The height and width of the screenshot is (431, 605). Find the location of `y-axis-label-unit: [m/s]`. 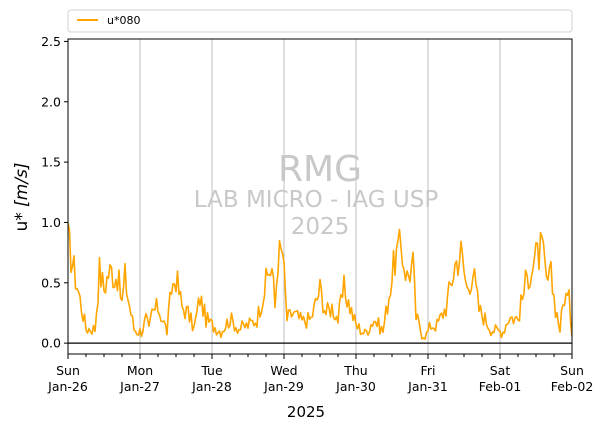

y-axis-label-unit: [m/s] is located at coordinates (22, 184).